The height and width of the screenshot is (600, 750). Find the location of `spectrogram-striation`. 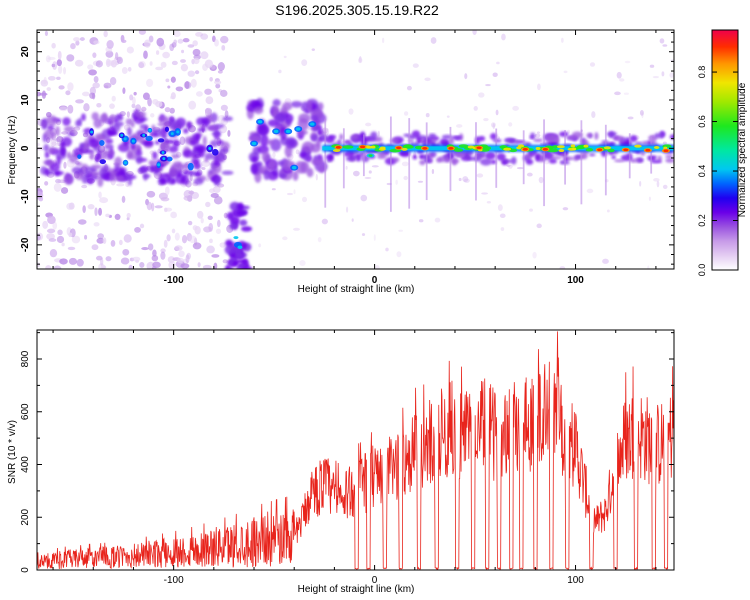

spectrogram-striation is located at coordinates (544, 163).